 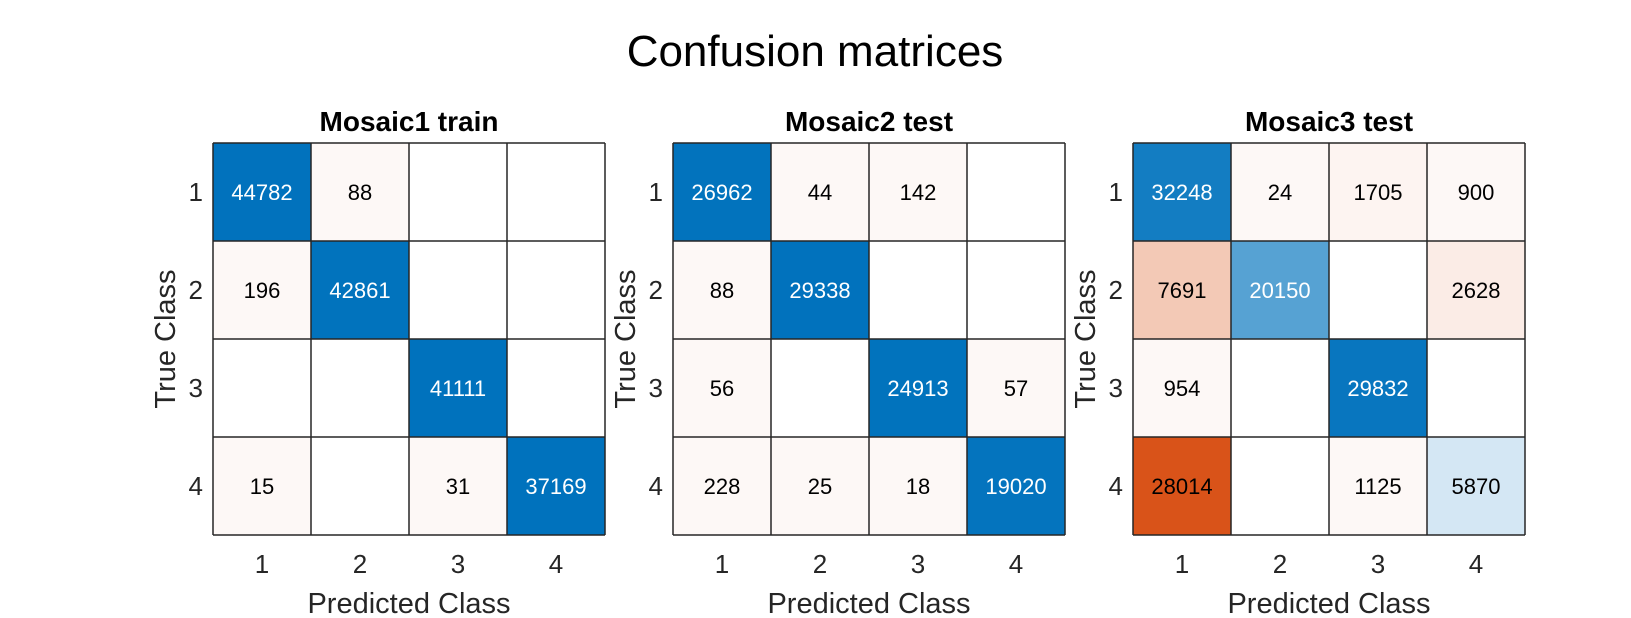 I want to click on cell-value-label: 5870, so click(x=1476, y=486).